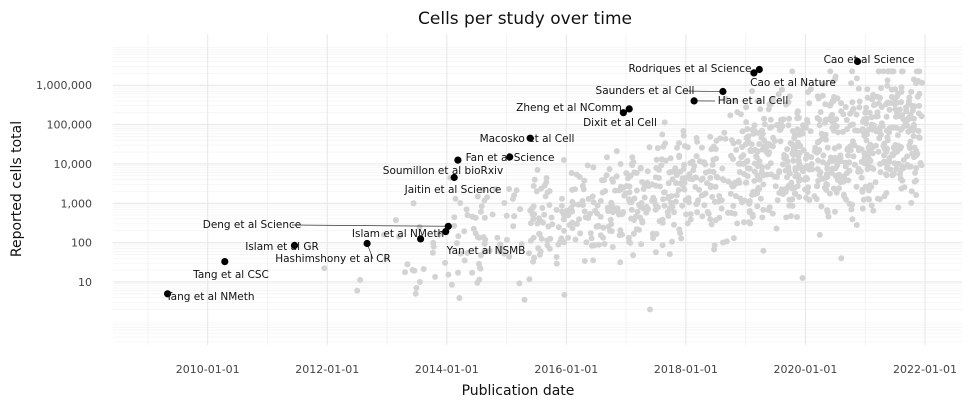 The width and height of the screenshot is (975, 408). What do you see at coordinates (689, 69) in the screenshot?
I see `study-label: Rodriques et al Science` at bounding box center [689, 69].